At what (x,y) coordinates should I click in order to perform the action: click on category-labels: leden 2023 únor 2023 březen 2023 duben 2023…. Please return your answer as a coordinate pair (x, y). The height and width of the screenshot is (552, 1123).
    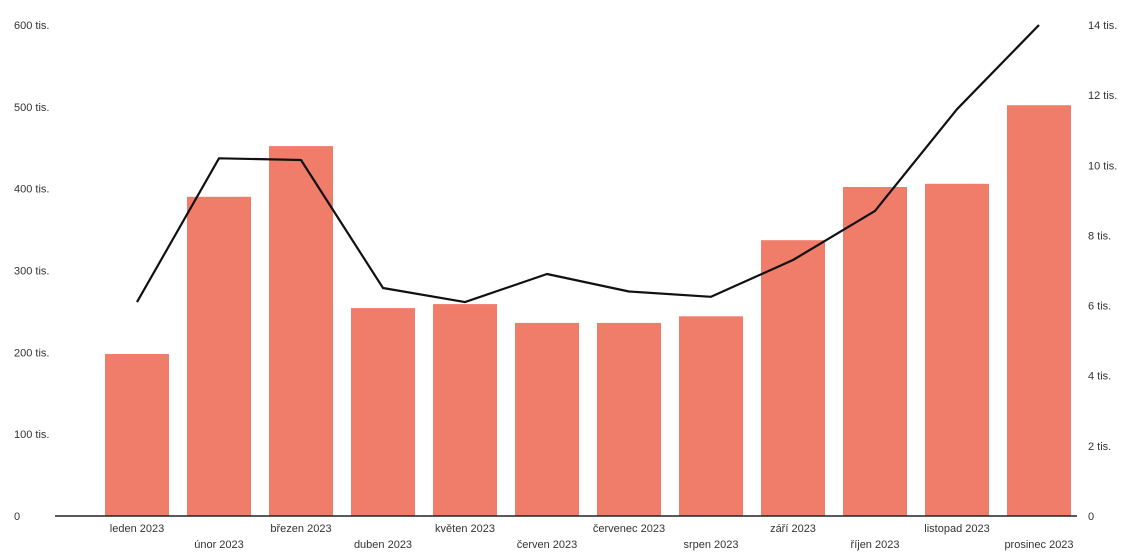
    Looking at the image, I should click on (592, 537).